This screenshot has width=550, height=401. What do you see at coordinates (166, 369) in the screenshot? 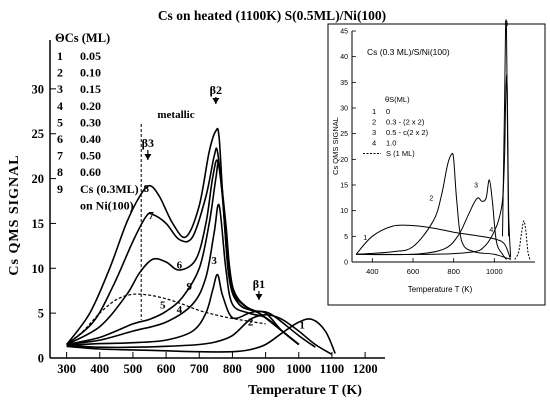
I see `main-x-tick-label: 600` at bounding box center [166, 369].